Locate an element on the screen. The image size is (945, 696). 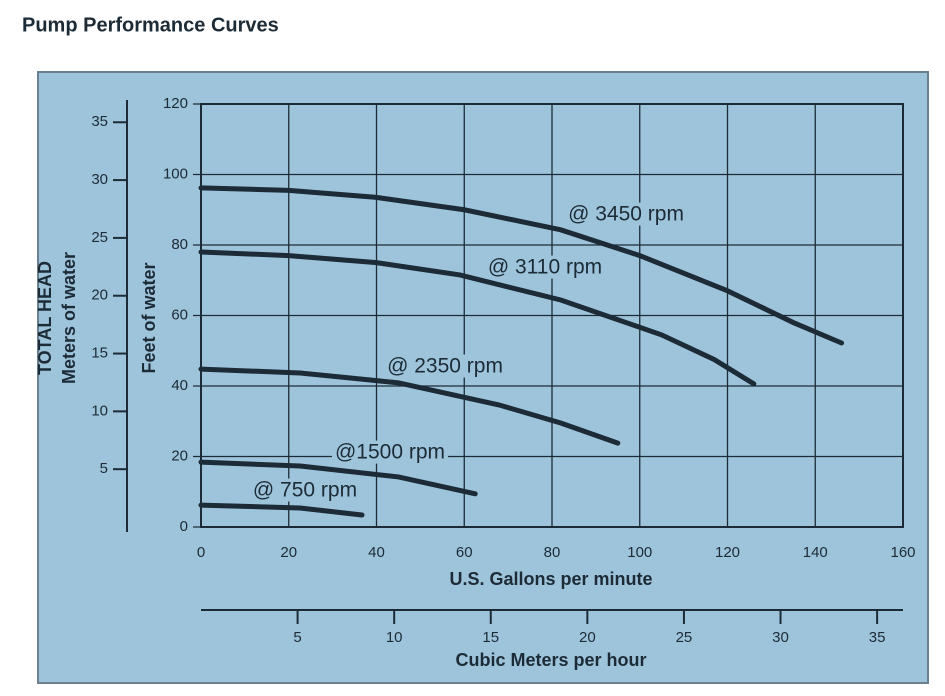
x-tick-label: 120 is located at coordinates (727, 552).